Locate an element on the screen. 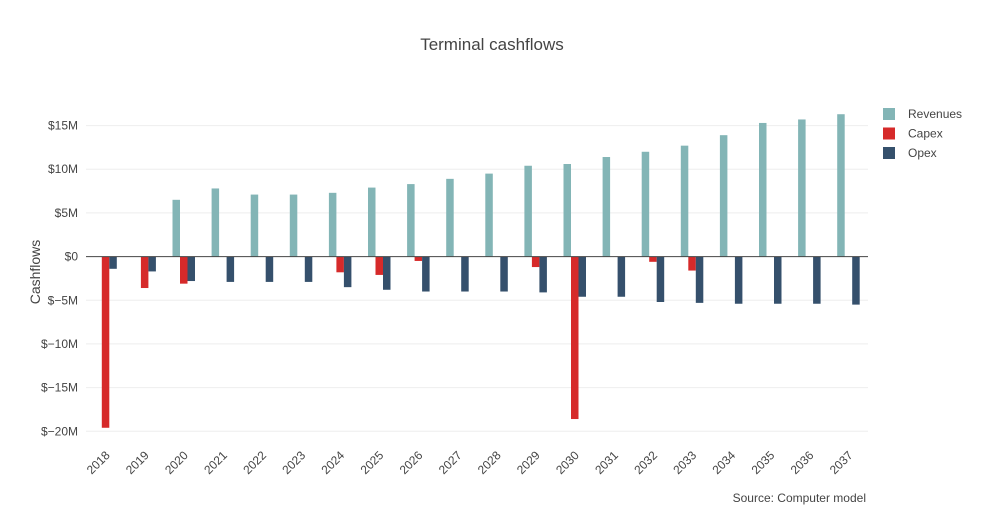 This screenshot has height=530, width=985. x-tick-label: 2020 is located at coordinates (176, 462).